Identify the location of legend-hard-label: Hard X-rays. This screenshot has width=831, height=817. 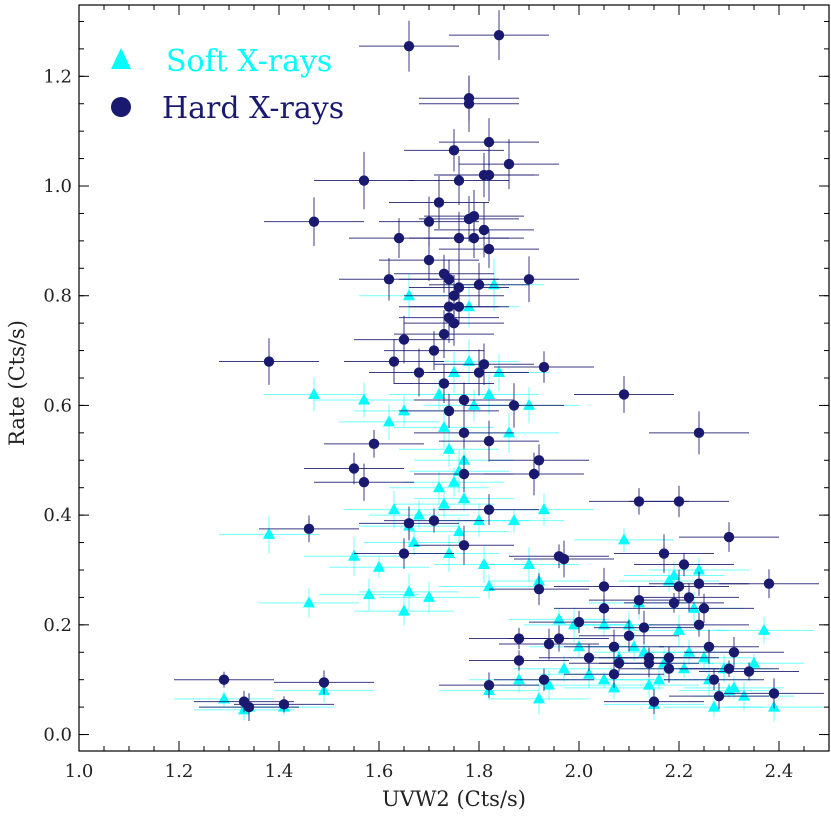
(253, 108).